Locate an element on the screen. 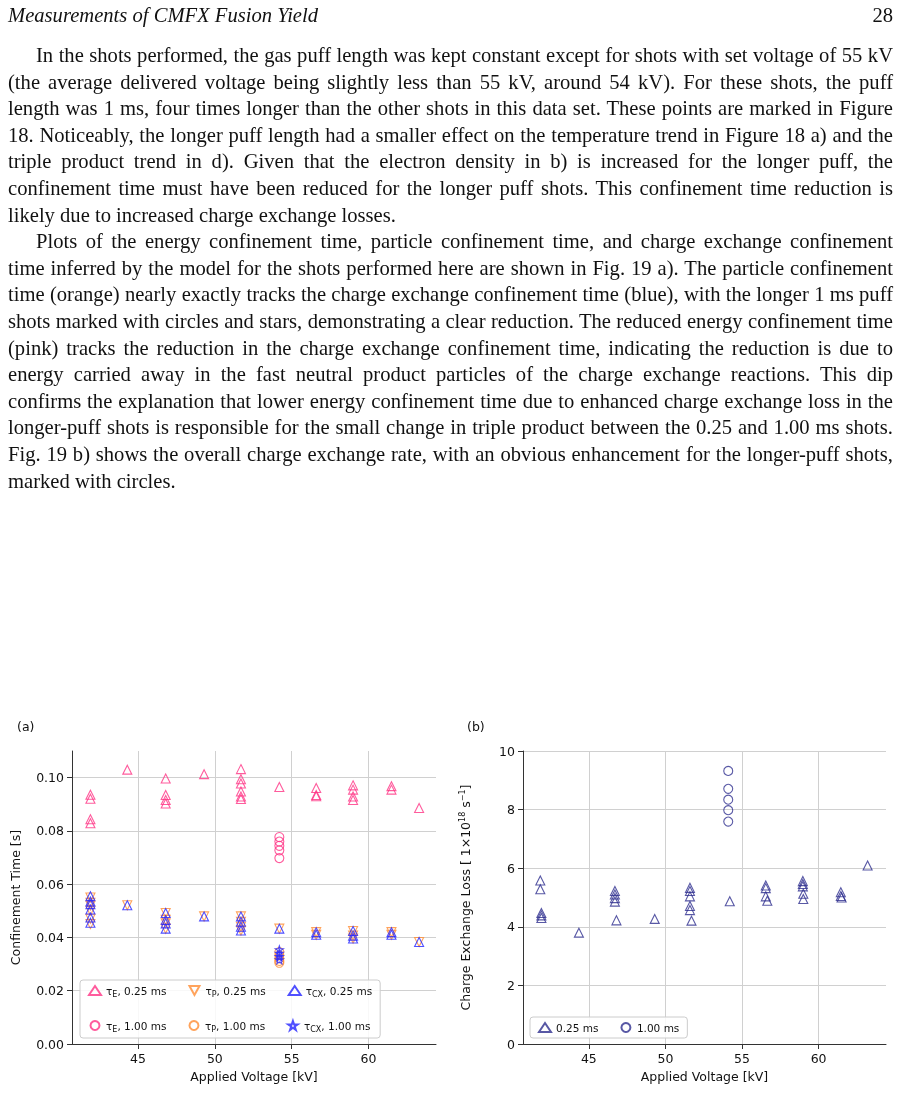 Image resolution: width=901 pixels, height=1110 pixels. y-tick-label: 0 is located at coordinates (511, 1044).